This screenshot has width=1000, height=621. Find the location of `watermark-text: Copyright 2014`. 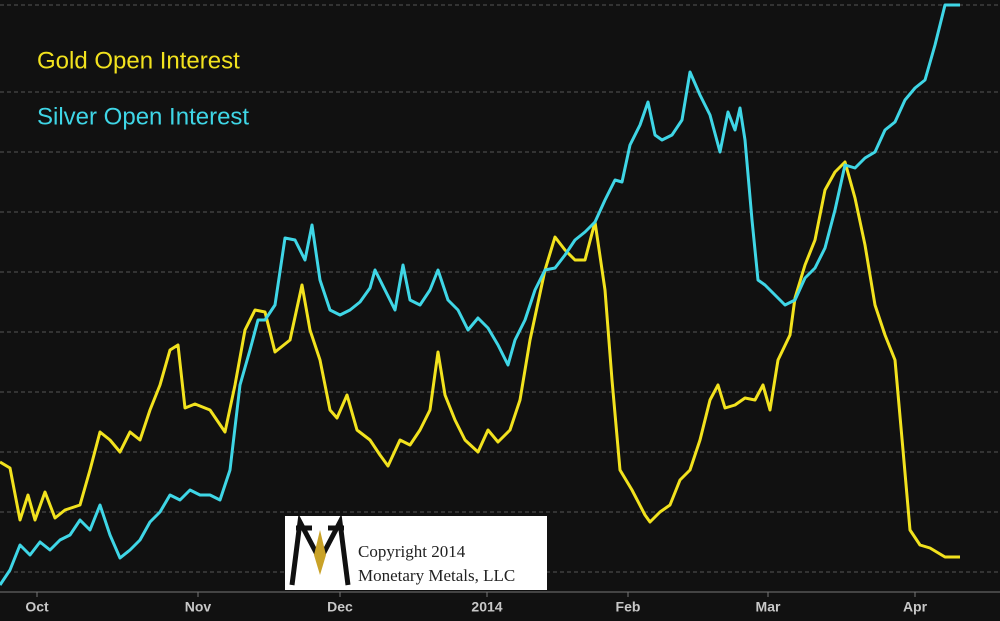

watermark-text: Copyright 2014 is located at coordinates (412, 551).